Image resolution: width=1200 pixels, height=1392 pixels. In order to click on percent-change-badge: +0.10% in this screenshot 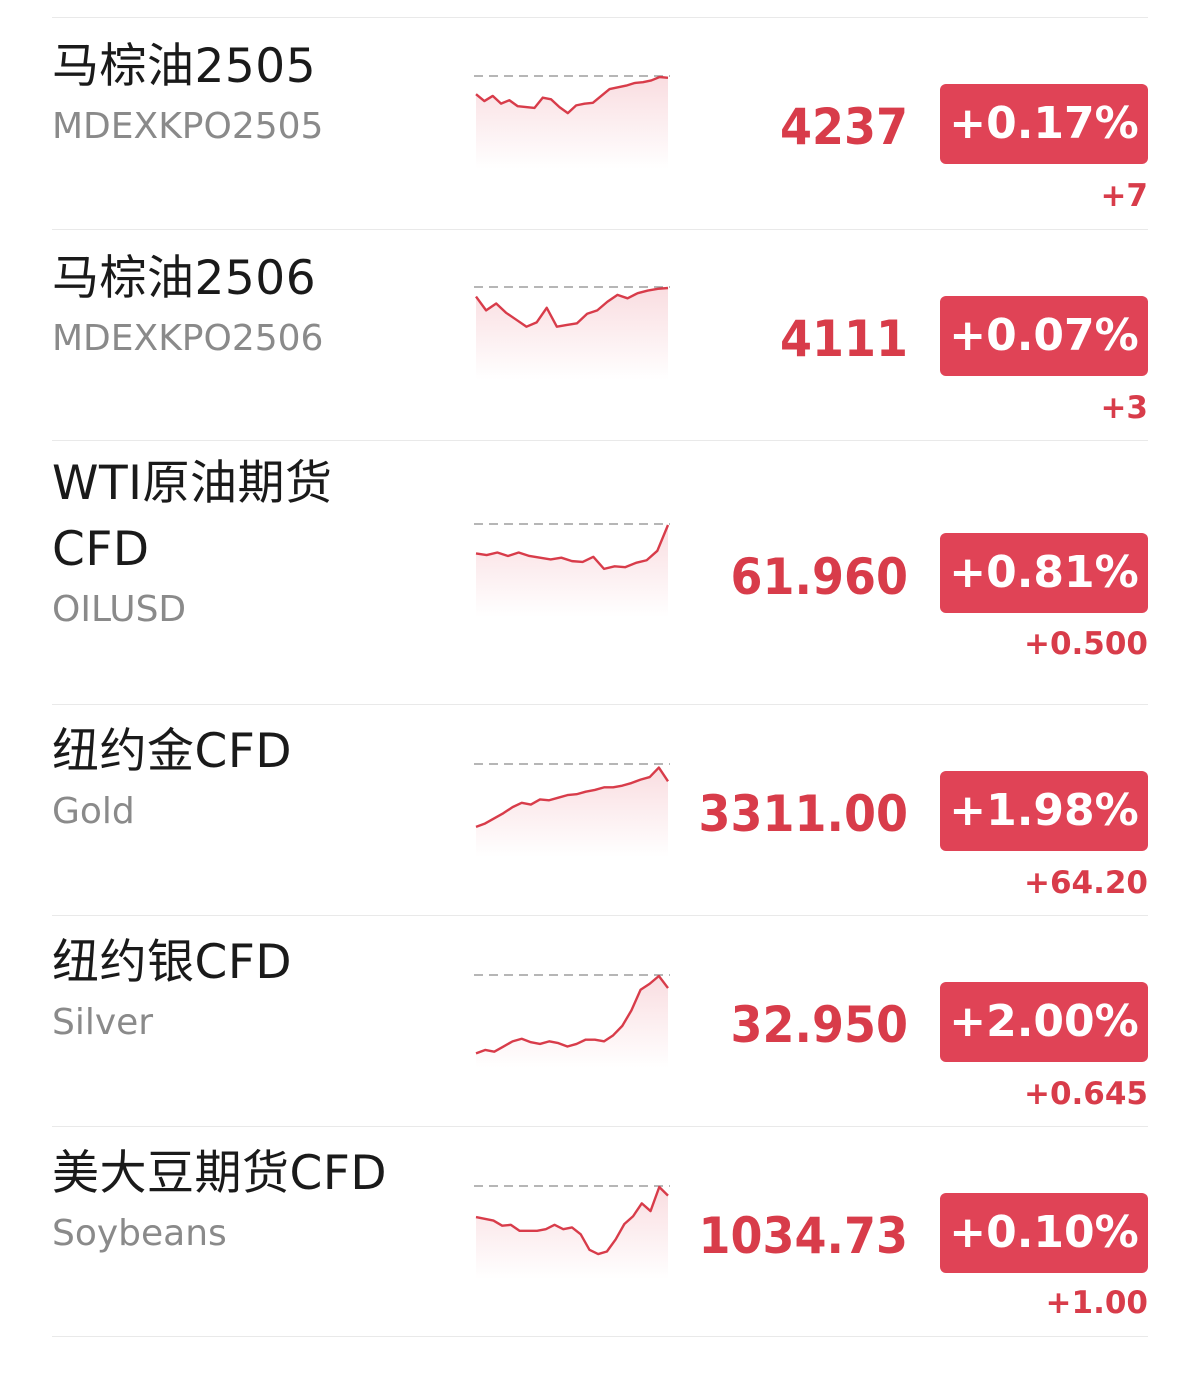, I will do `click(1044, 1233)`.